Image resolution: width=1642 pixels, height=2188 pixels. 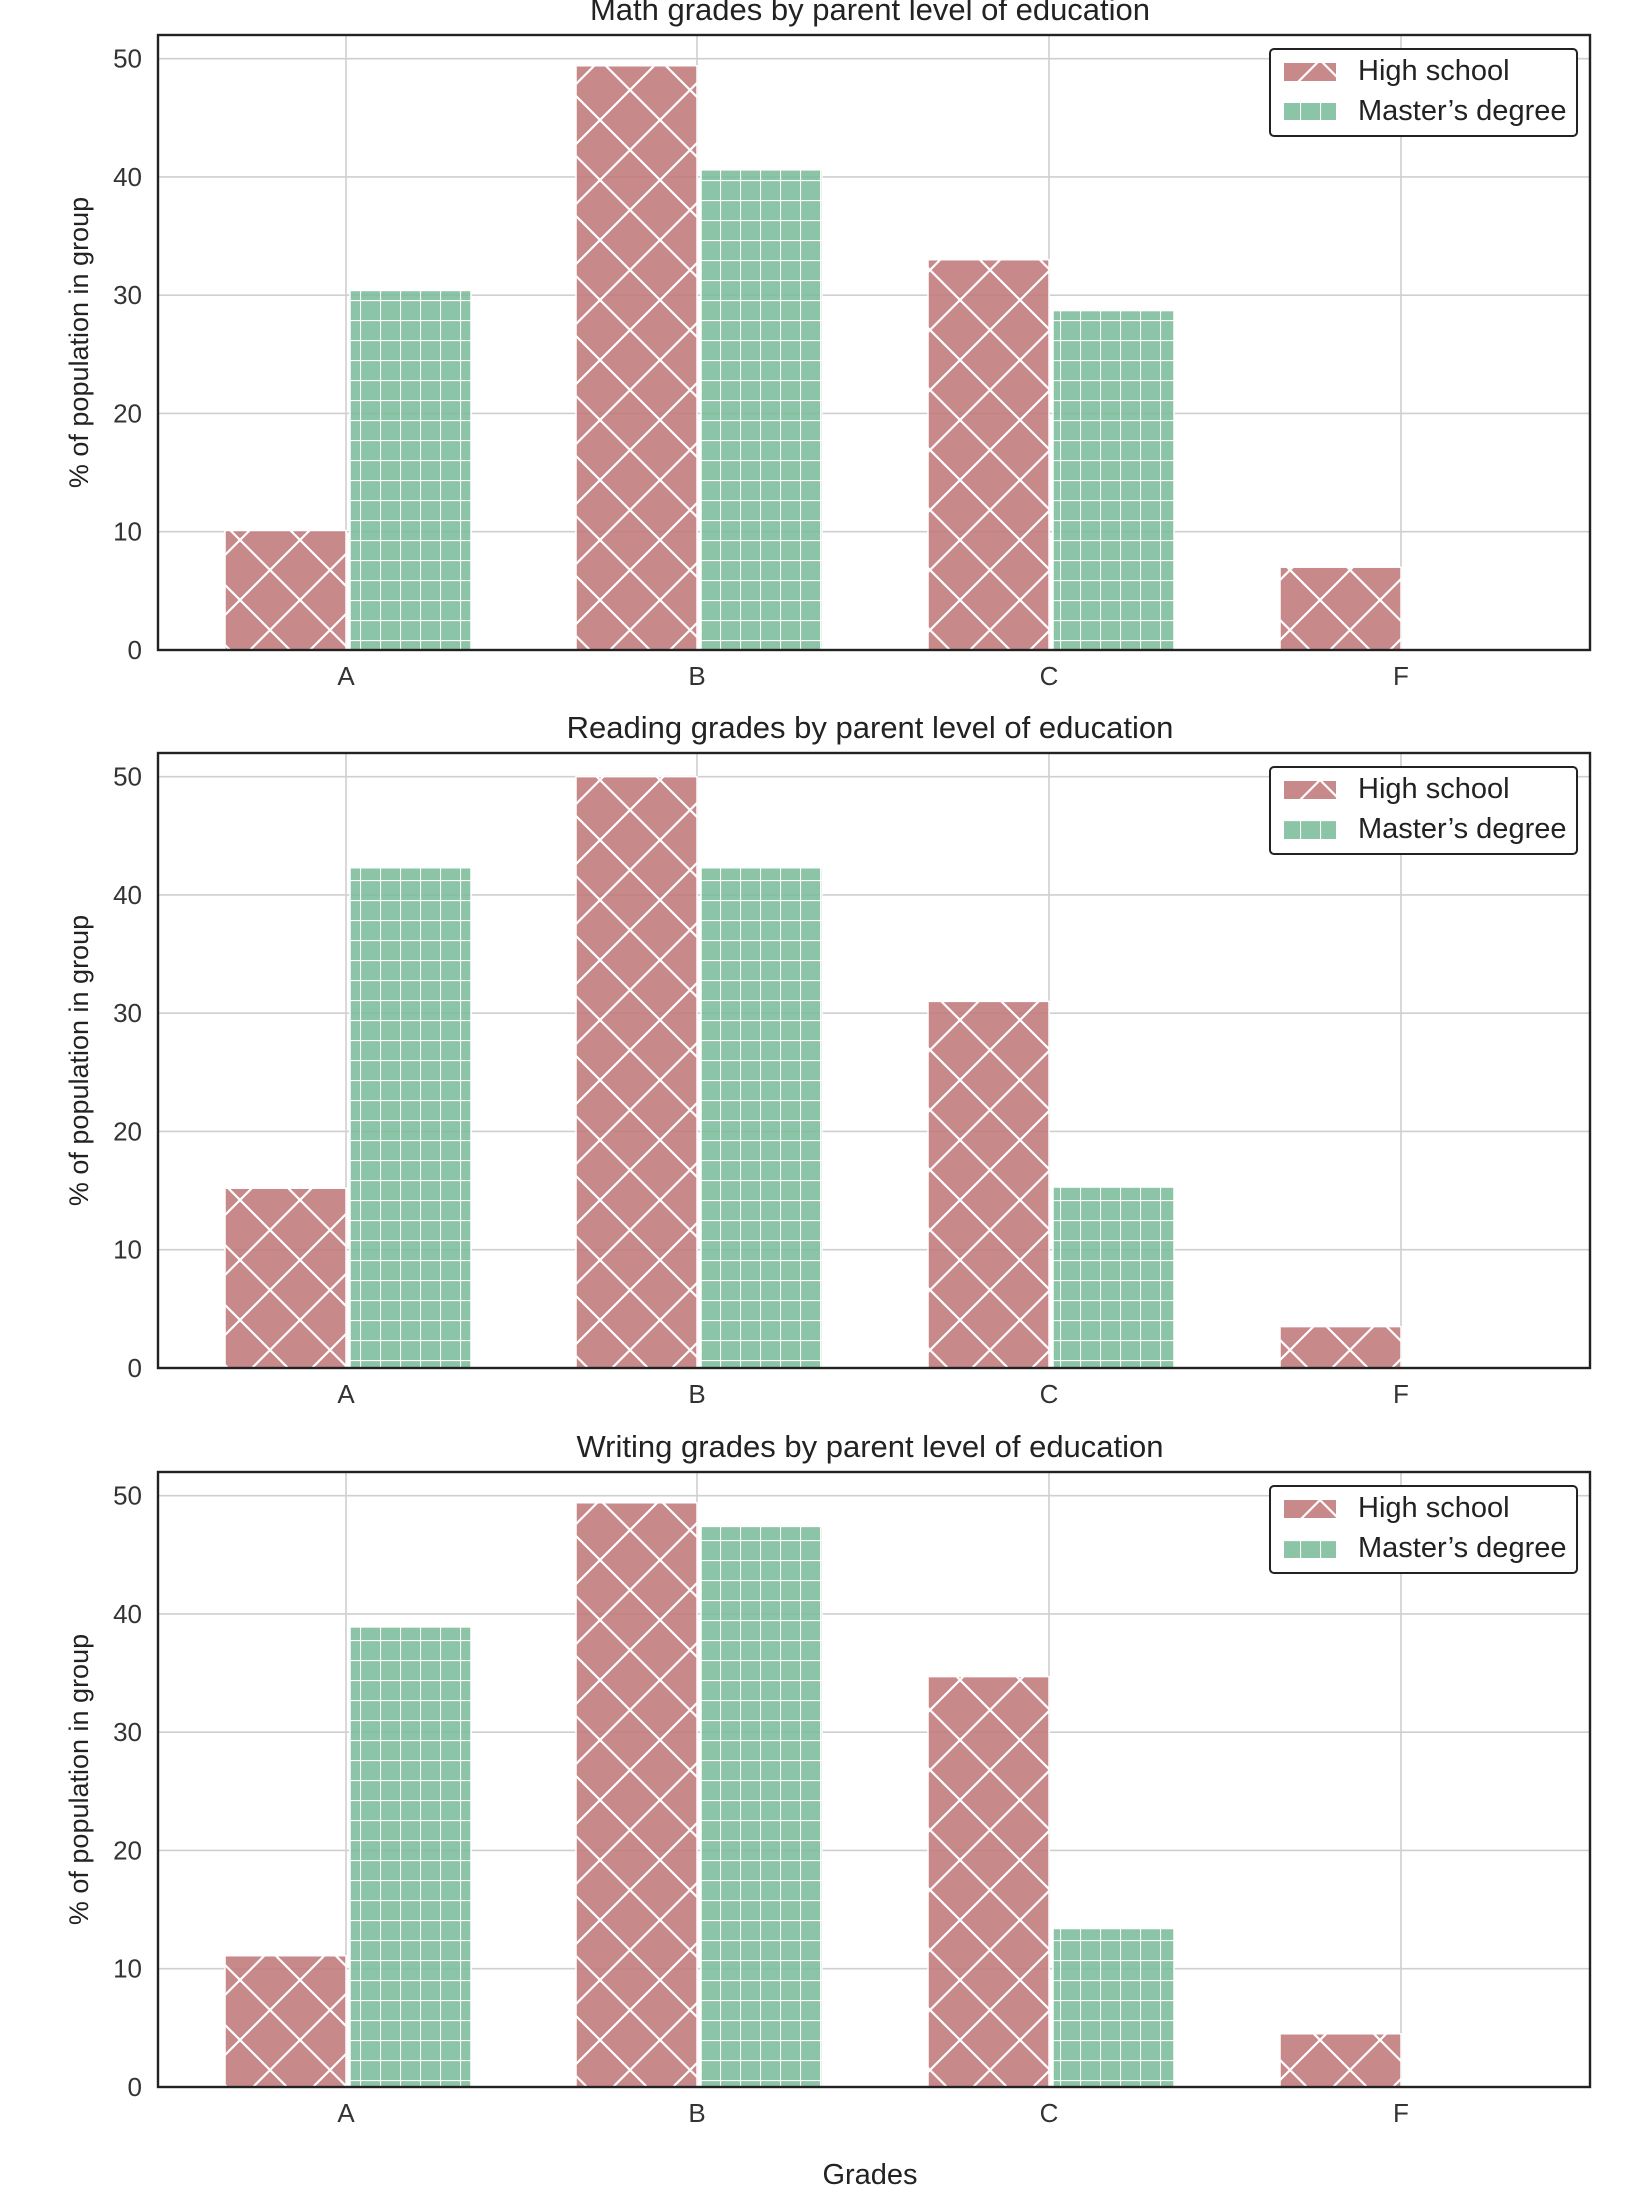 I want to click on x-axis-label: Grades, so click(x=869, y=2173).